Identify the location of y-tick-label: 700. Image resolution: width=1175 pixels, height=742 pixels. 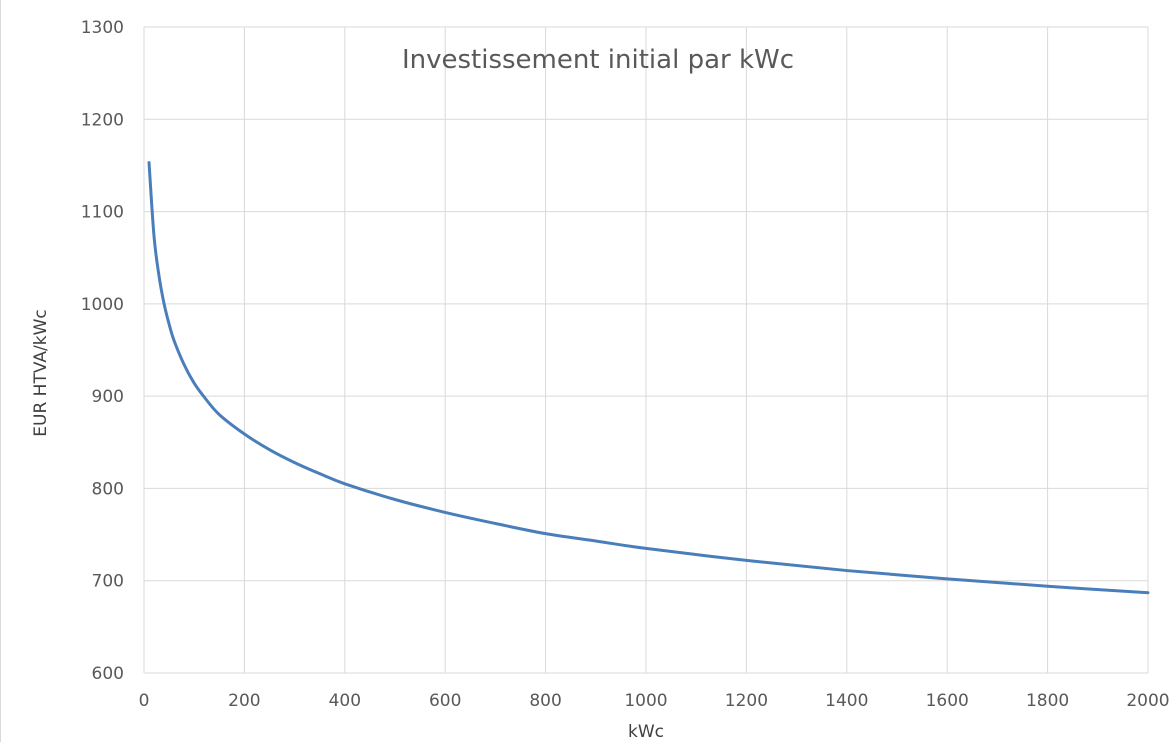
(108, 582).